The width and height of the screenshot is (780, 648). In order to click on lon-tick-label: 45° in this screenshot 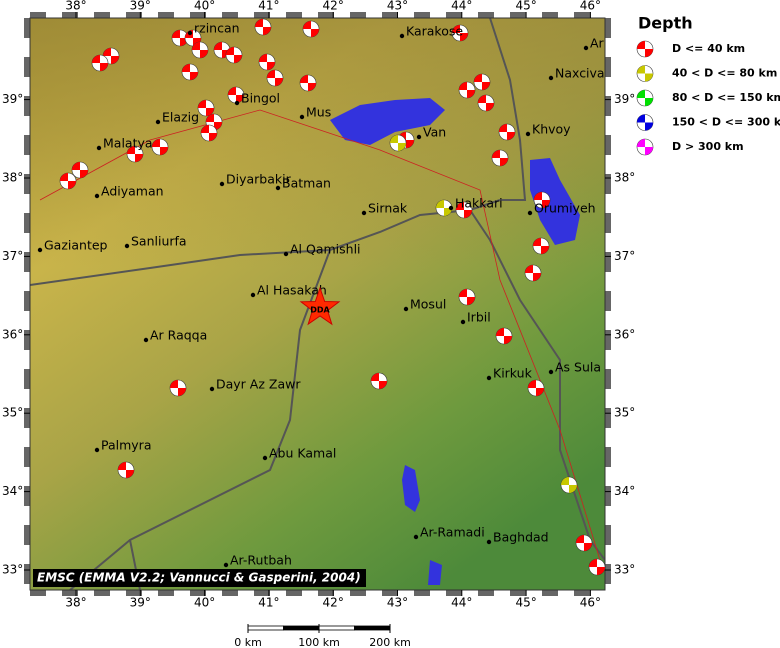, I will do `click(525, 603)`.